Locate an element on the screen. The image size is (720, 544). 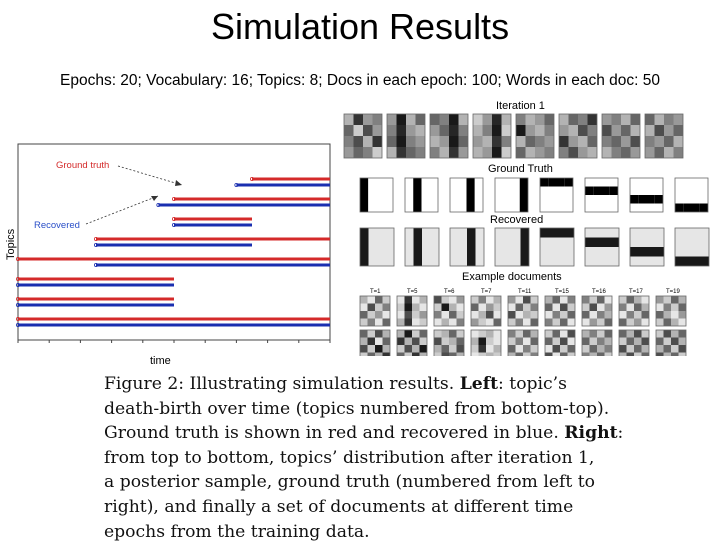
doc-time-label: T=15 is located at coordinates (562, 292).